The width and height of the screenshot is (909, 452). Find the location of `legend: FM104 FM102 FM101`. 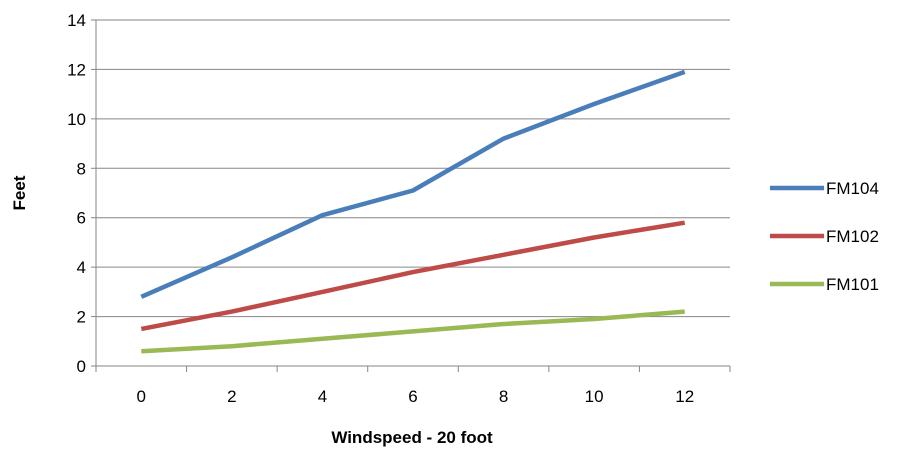

legend: FM104 FM102 FM101 is located at coordinates (824, 236).